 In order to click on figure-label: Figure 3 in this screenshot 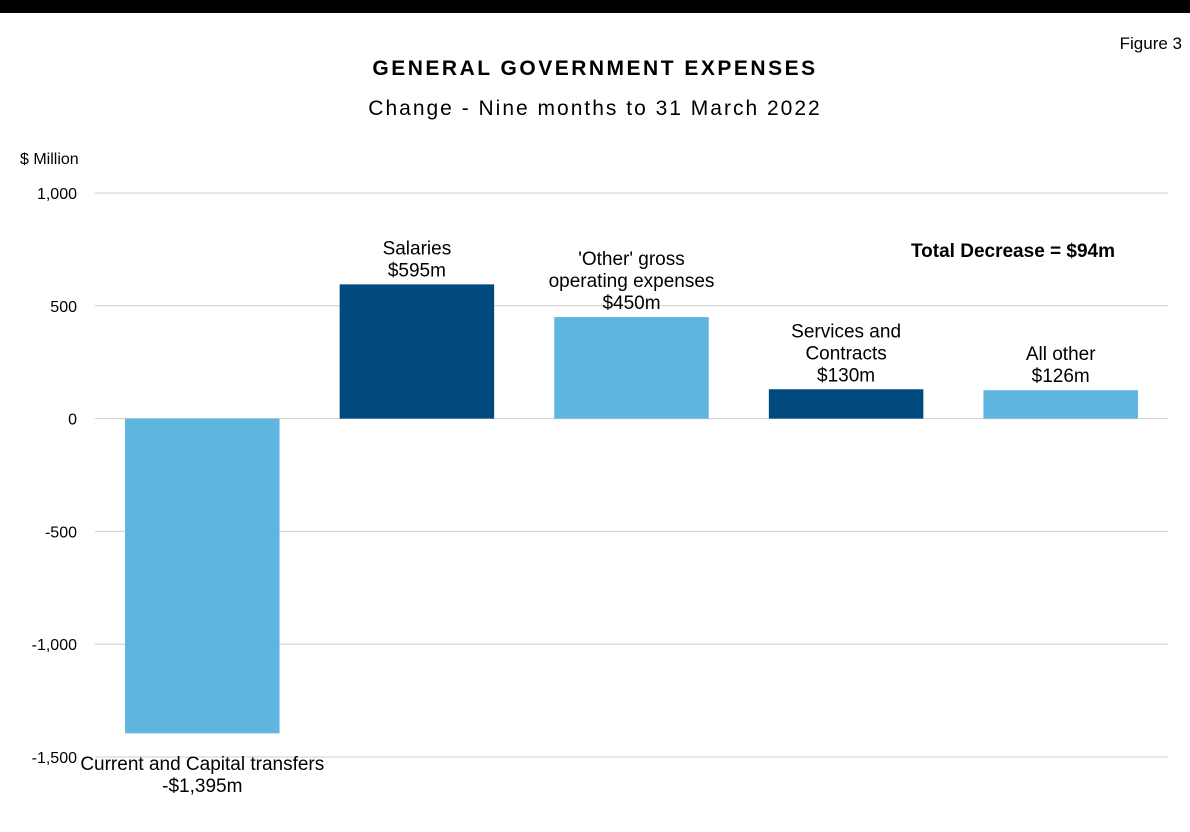, I will do `click(1150, 43)`.